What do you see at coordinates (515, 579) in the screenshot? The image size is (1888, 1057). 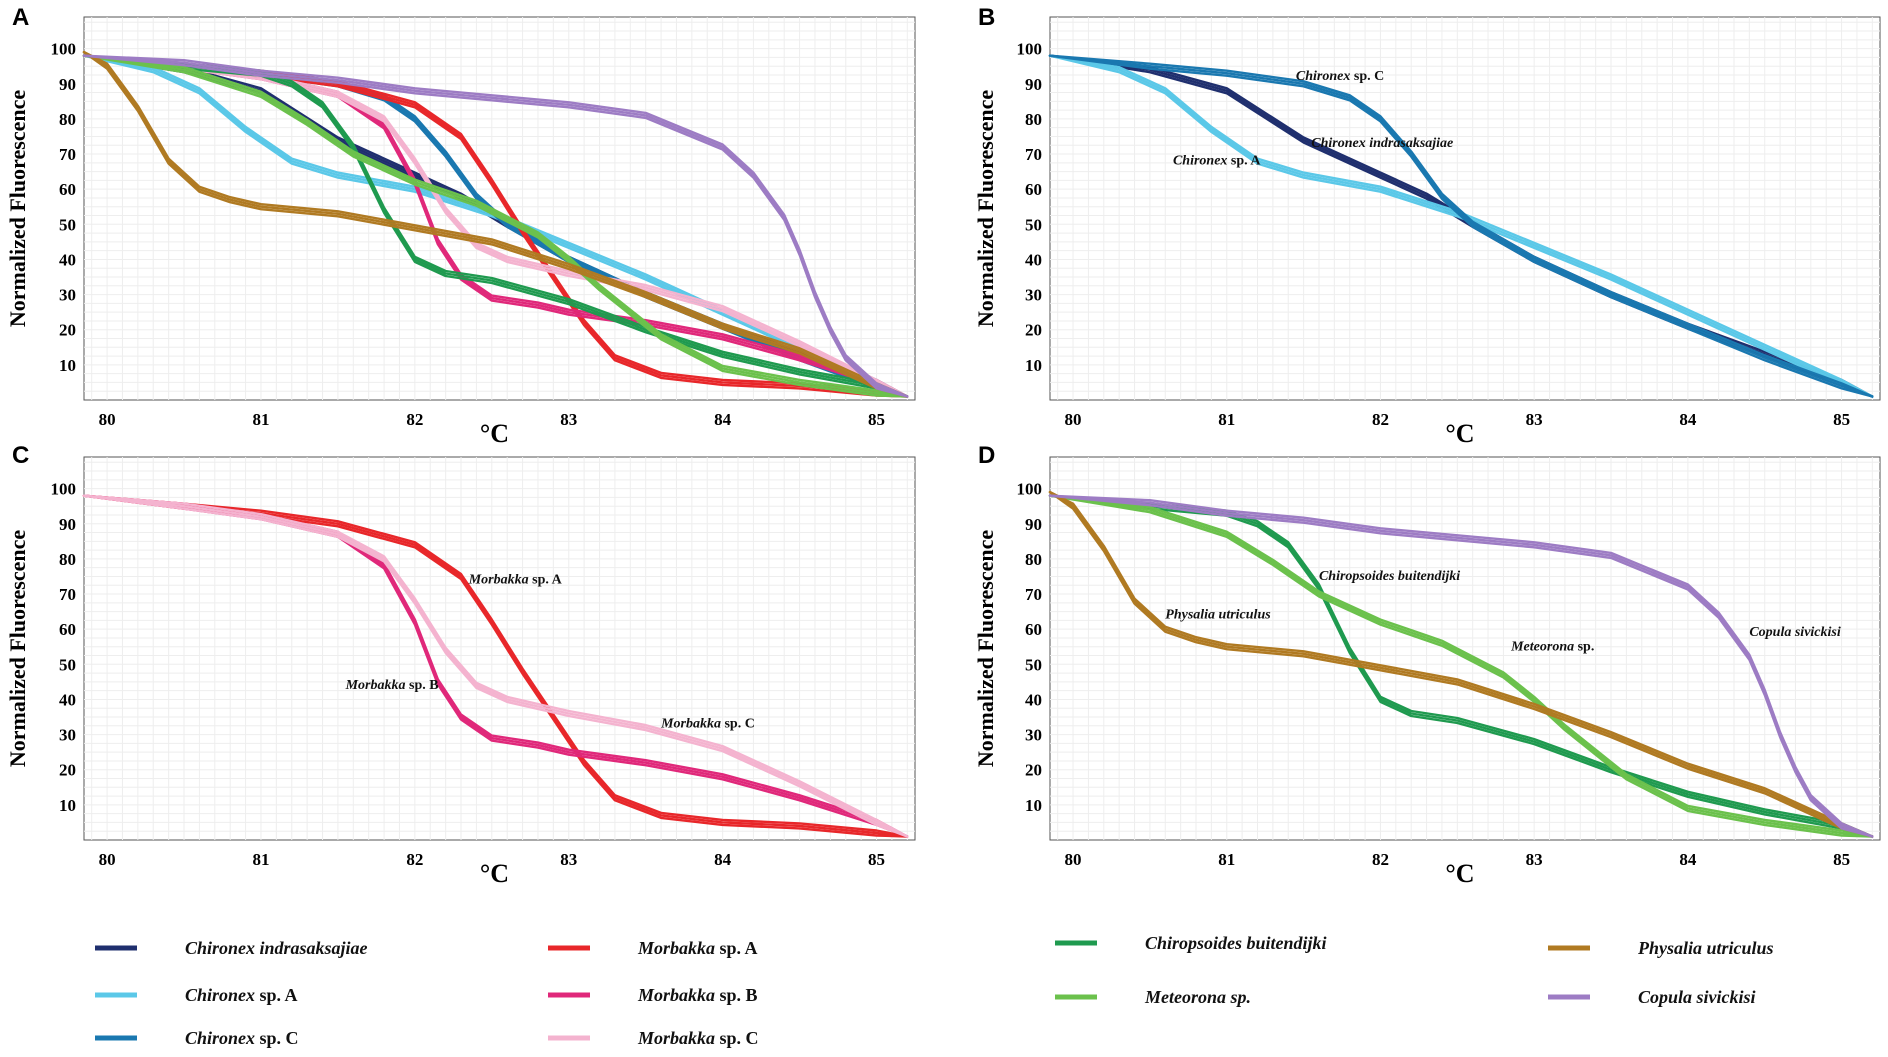 I see `annotation: Morbakka sp. A` at bounding box center [515, 579].